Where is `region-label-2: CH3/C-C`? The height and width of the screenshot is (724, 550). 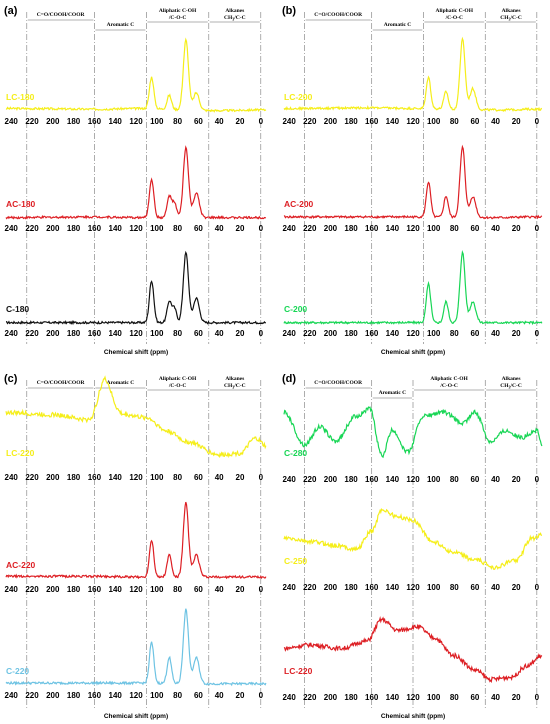 region-label-2: CH3/C-C is located at coordinates (235, 386).